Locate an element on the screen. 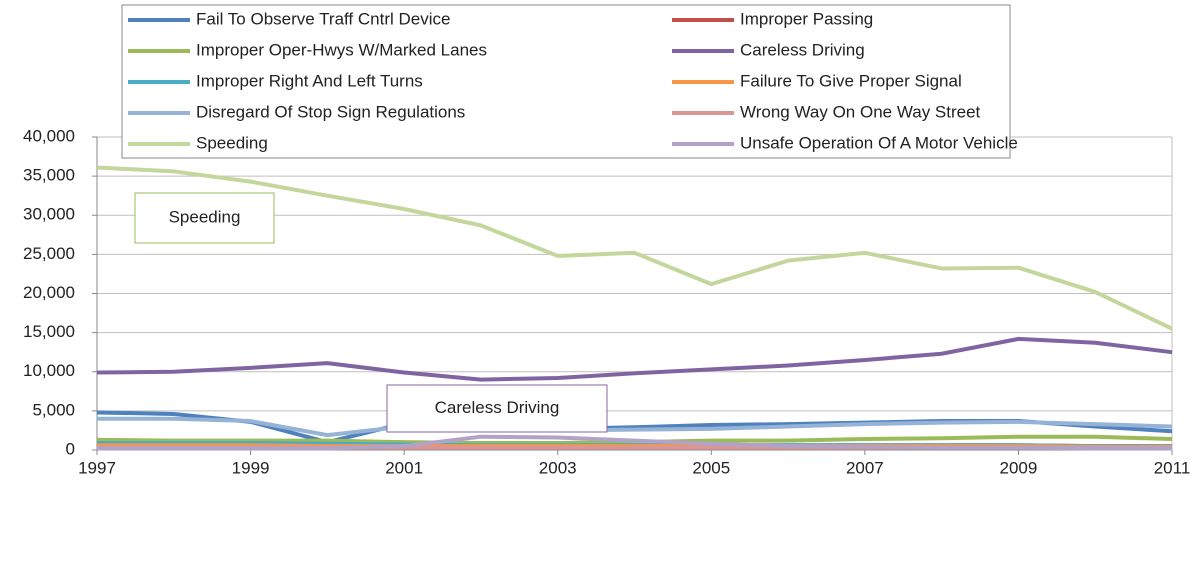 This screenshot has width=1202, height=578. legend-label: Failure To Give Proper Signal is located at coordinates (851, 80).